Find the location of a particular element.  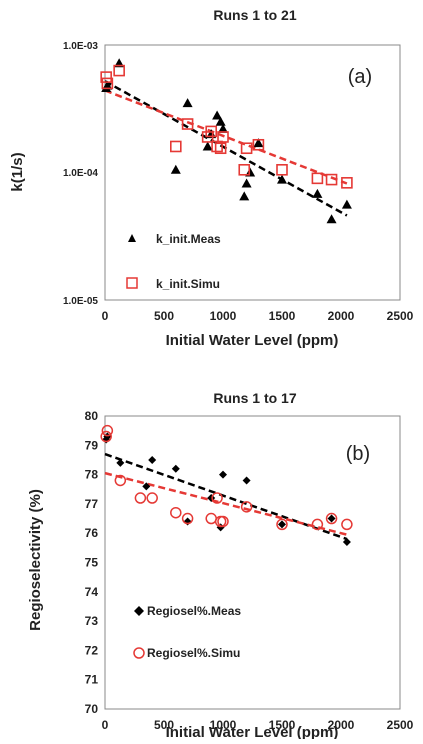

panel-a-xtick-label: 500 is located at coordinates (164, 316).